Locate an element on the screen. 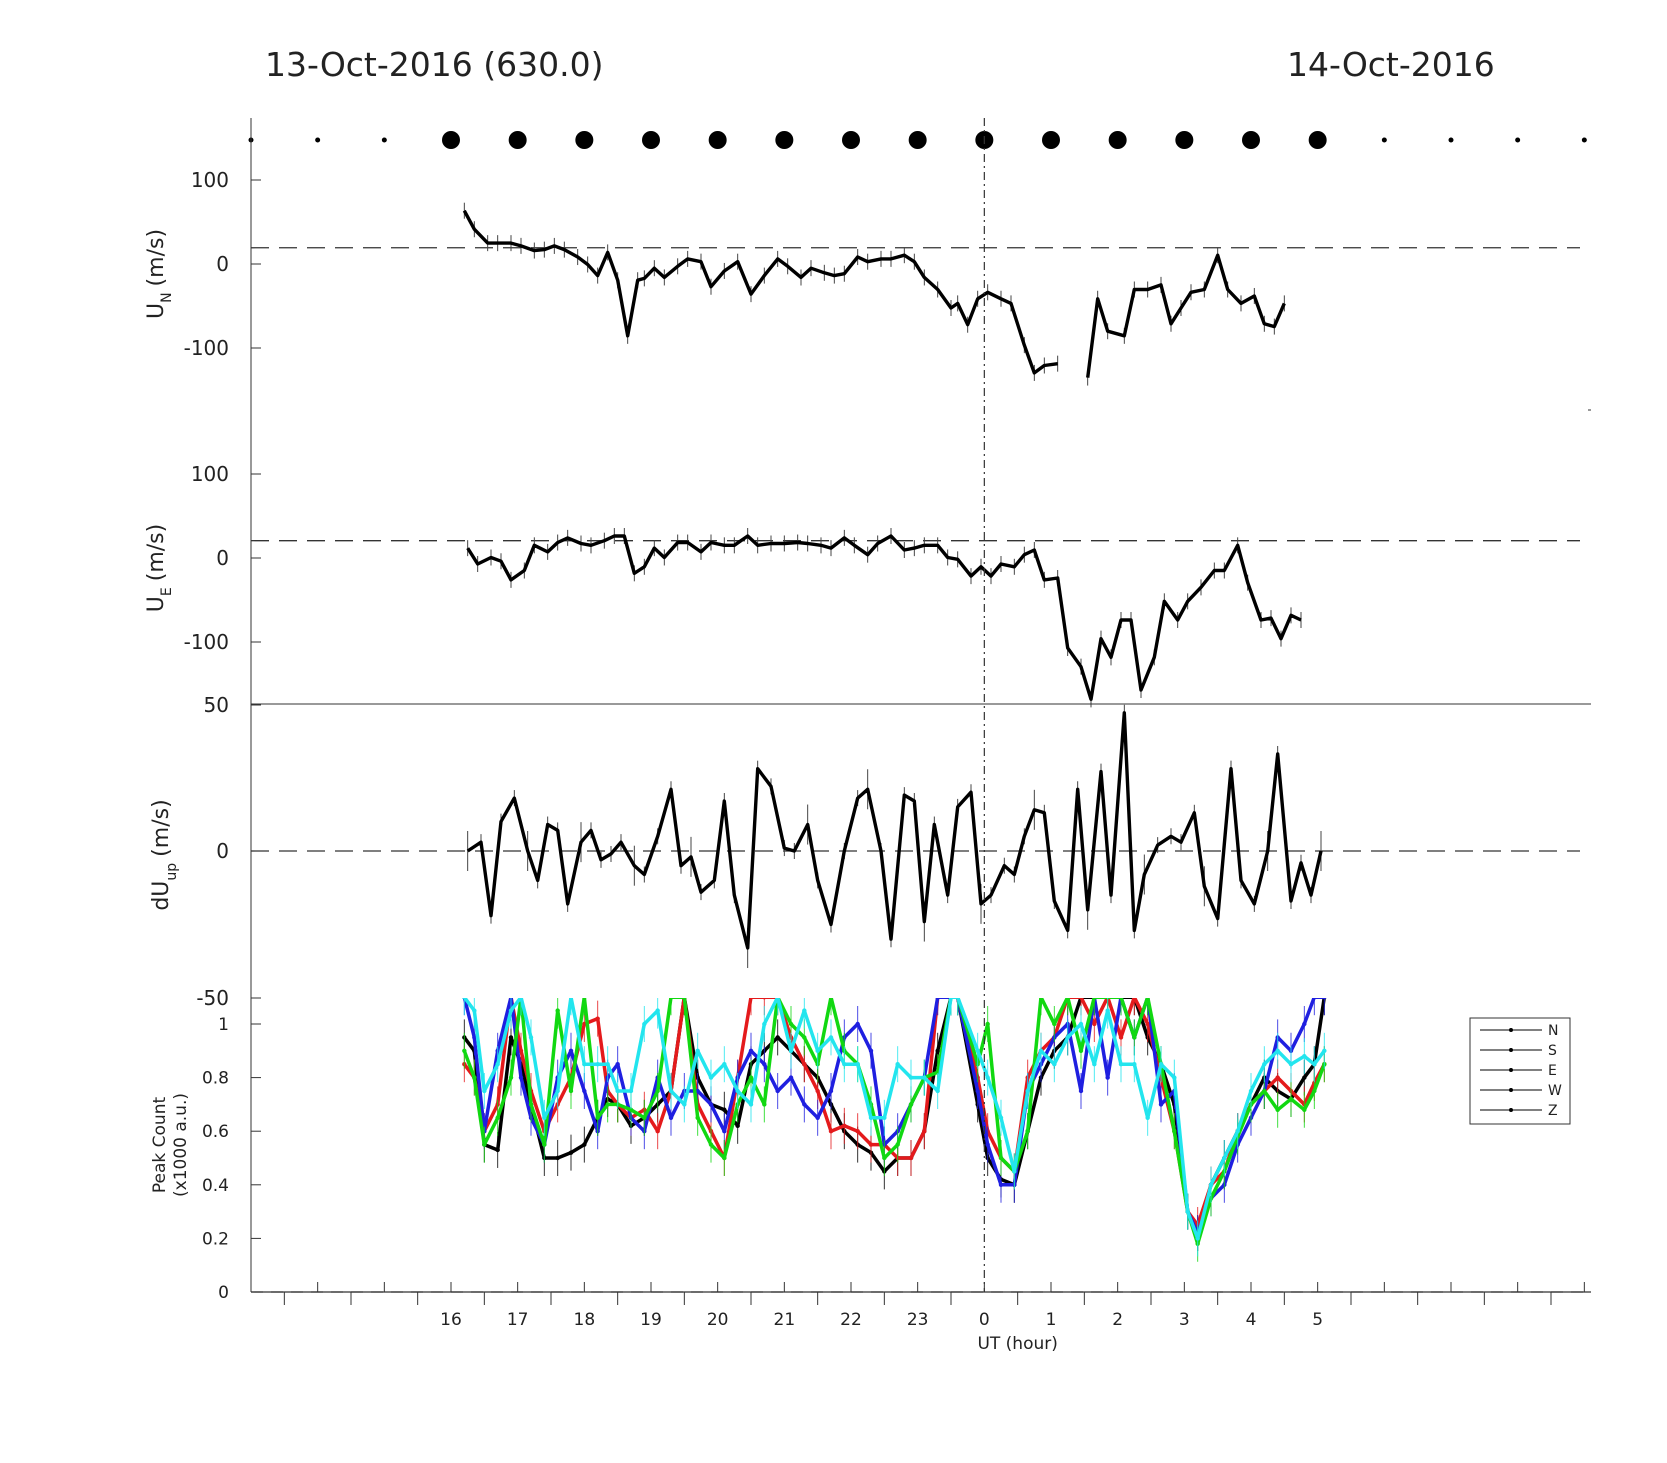 The width and height of the screenshot is (1667, 1463). x-tick-label: 16 is located at coordinates (451, 1320).